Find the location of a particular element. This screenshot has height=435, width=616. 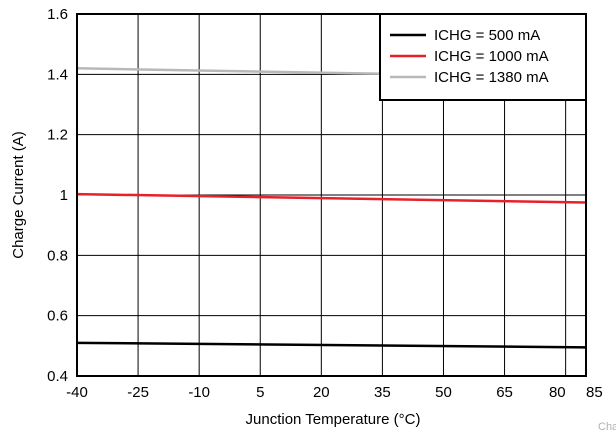

x-tick-label: -25 is located at coordinates (138, 392).